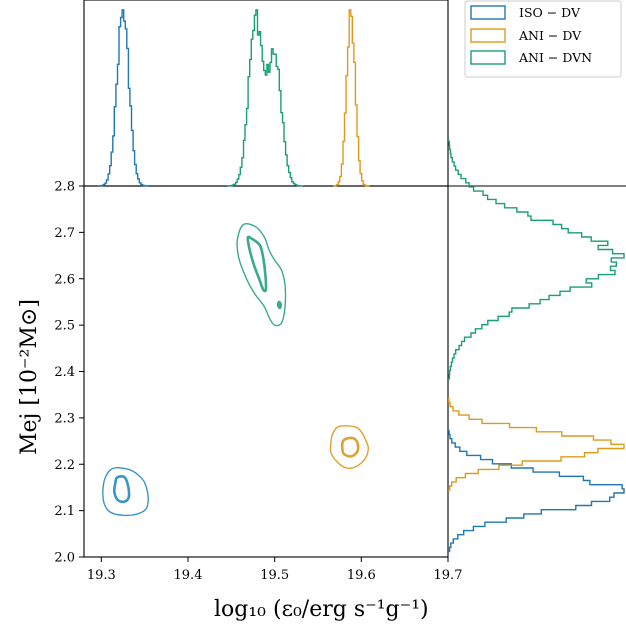 The image size is (626, 629). What do you see at coordinates (29, 377) in the screenshot?
I see `y-axis-title: Mej [10⁻²M⊙]` at bounding box center [29, 377].